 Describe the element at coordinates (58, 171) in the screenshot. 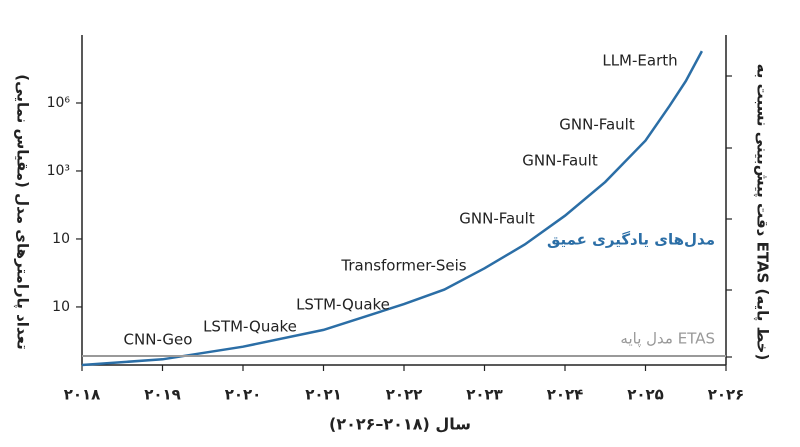

I see `y-tick-label: 10³` at that location.